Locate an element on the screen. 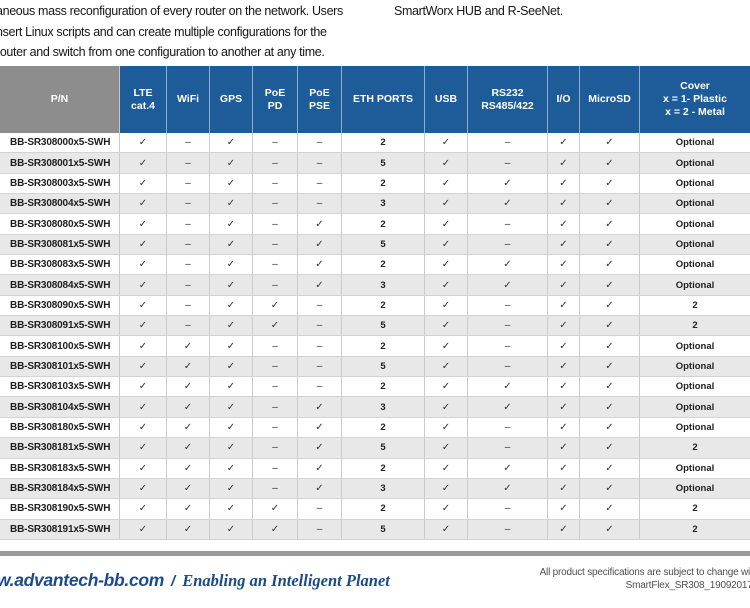 This screenshot has width=750, height=608. table-row: BB-SR308190x5-SWH ✓ ✓ ✓ ✓ –2 ✓ – ✓ ✓ 2 is located at coordinates (375, 509).